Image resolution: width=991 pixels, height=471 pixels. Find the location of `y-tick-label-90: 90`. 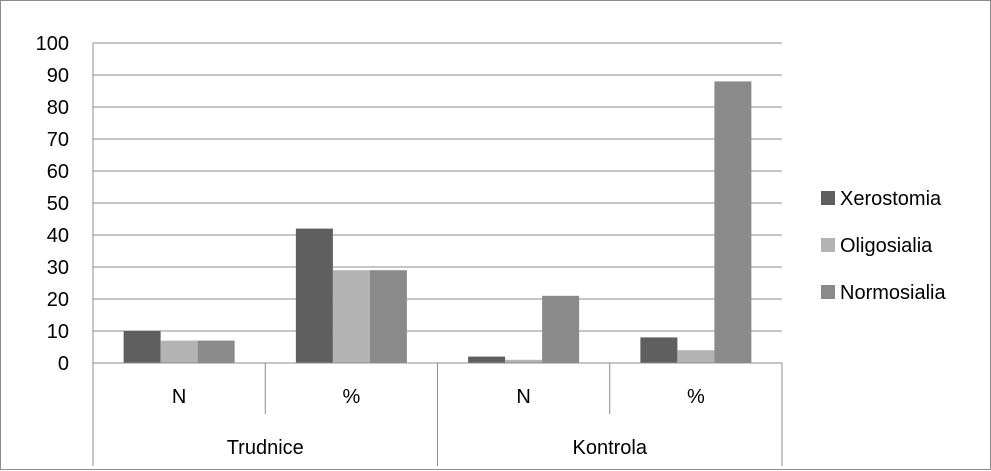

y-tick-label-90: 90 is located at coordinates (58, 76).